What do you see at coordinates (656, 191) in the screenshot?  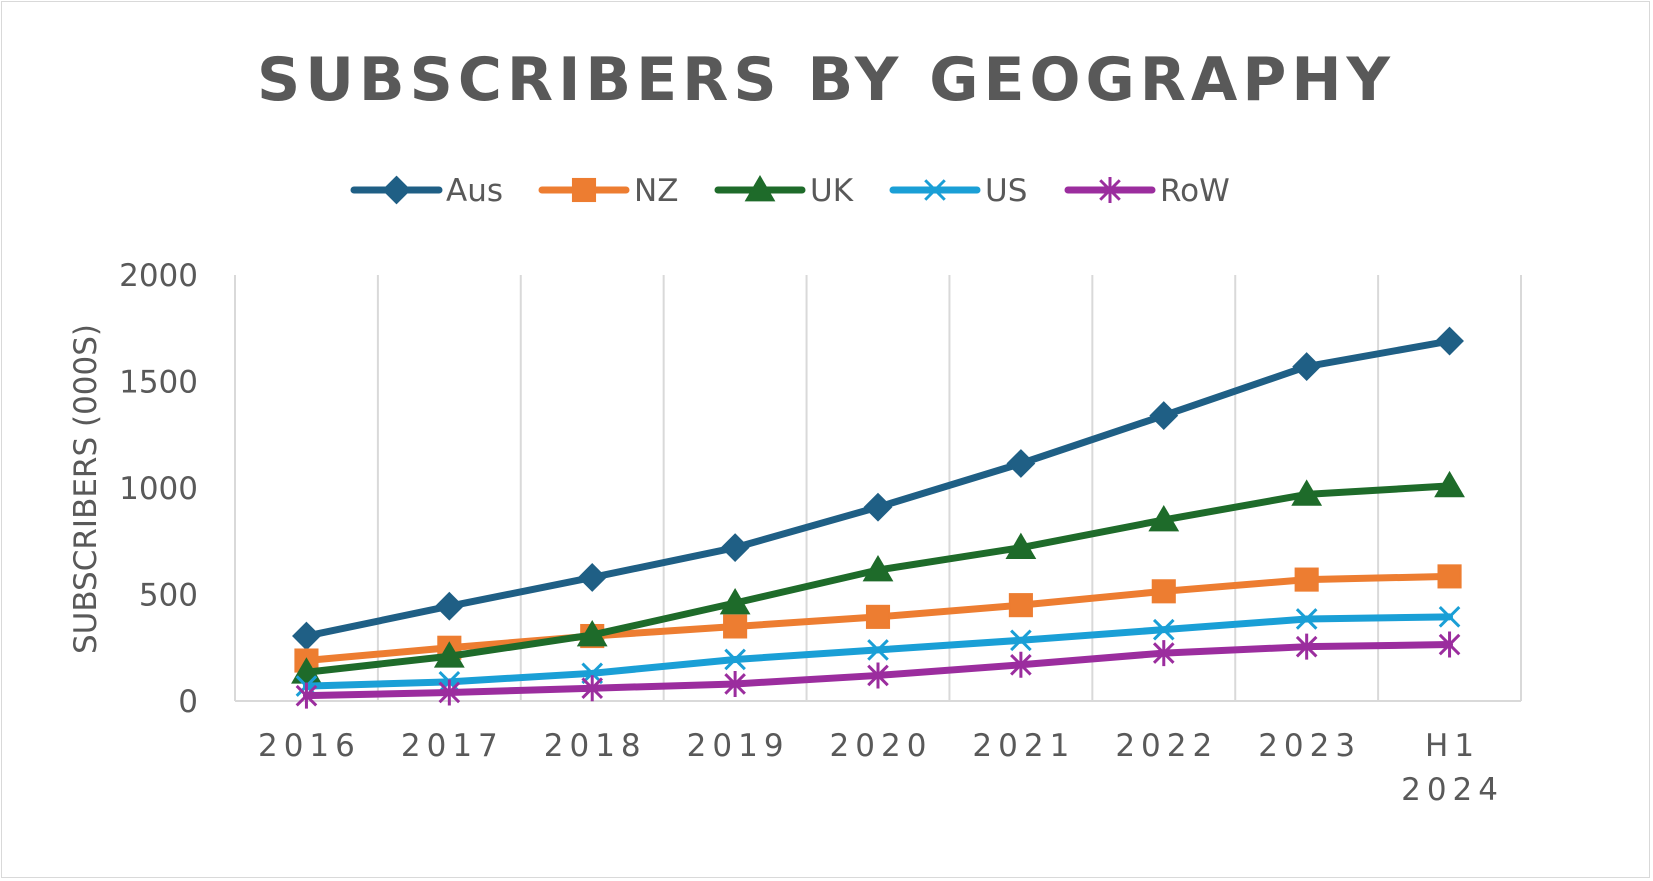 I see `legend-label: NZ` at bounding box center [656, 191].